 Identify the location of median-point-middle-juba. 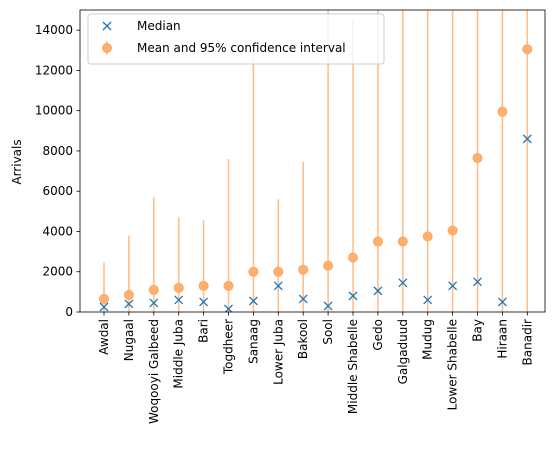
(179, 300).